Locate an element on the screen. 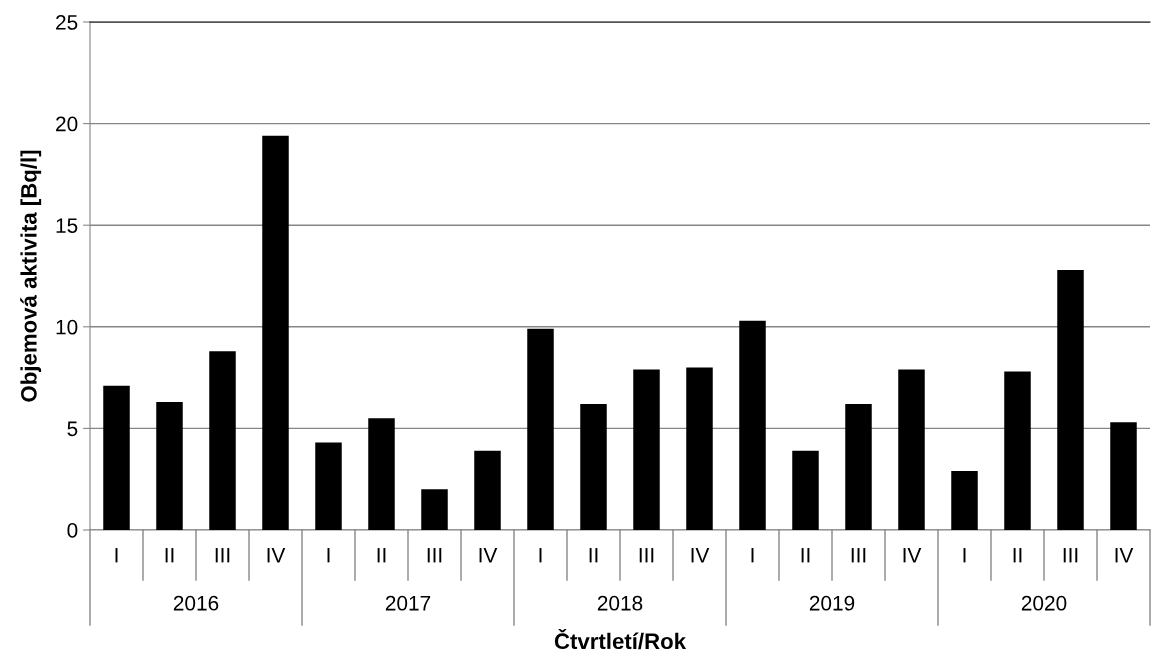 The width and height of the screenshot is (1166, 657). y-tick-label: 20 is located at coordinates (67, 124).